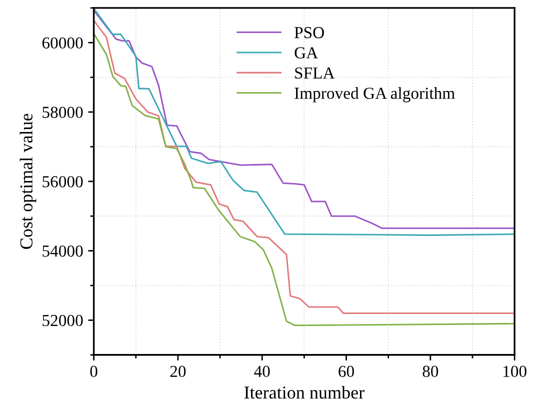 This screenshot has width=536, height=418. What do you see at coordinates (304, 392) in the screenshot?
I see `x-axis-title: Iteration number` at bounding box center [304, 392].